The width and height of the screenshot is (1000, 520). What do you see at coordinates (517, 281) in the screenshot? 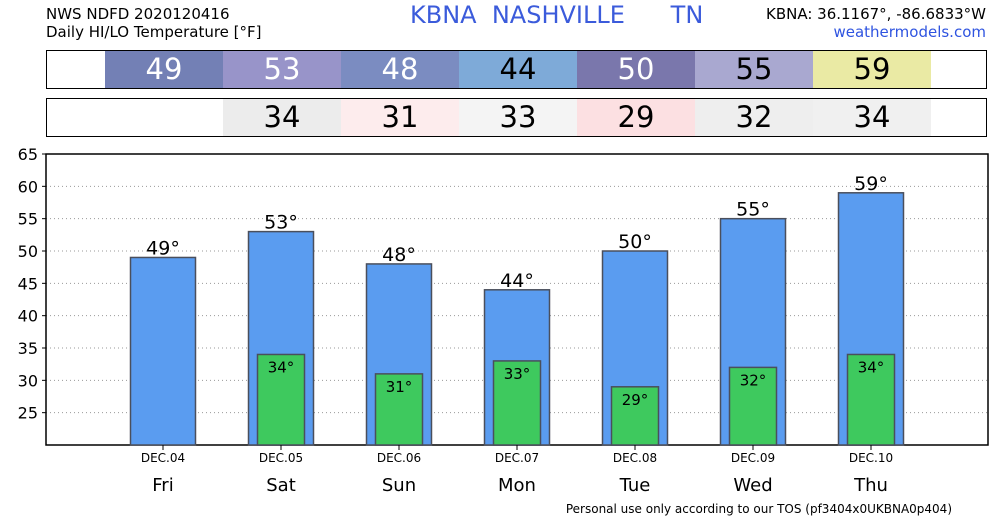
I see `high-label: 44°` at bounding box center [517, 281].